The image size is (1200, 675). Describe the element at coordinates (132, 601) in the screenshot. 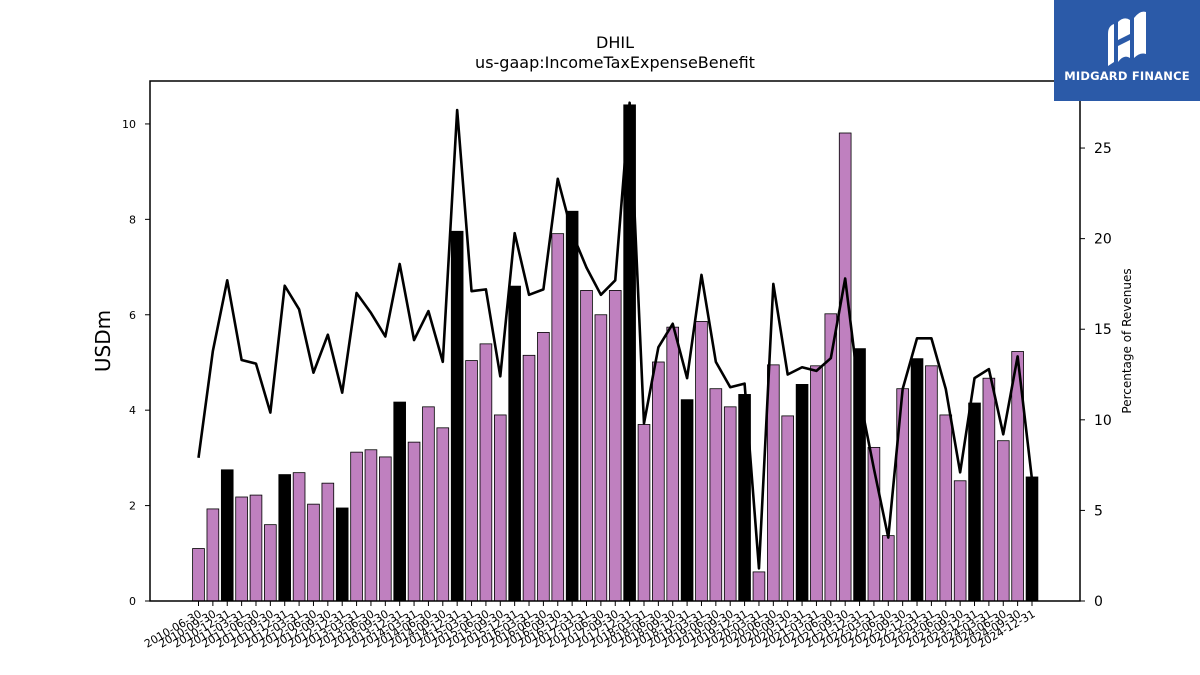

I see `y-tick-label: 0` at that location.